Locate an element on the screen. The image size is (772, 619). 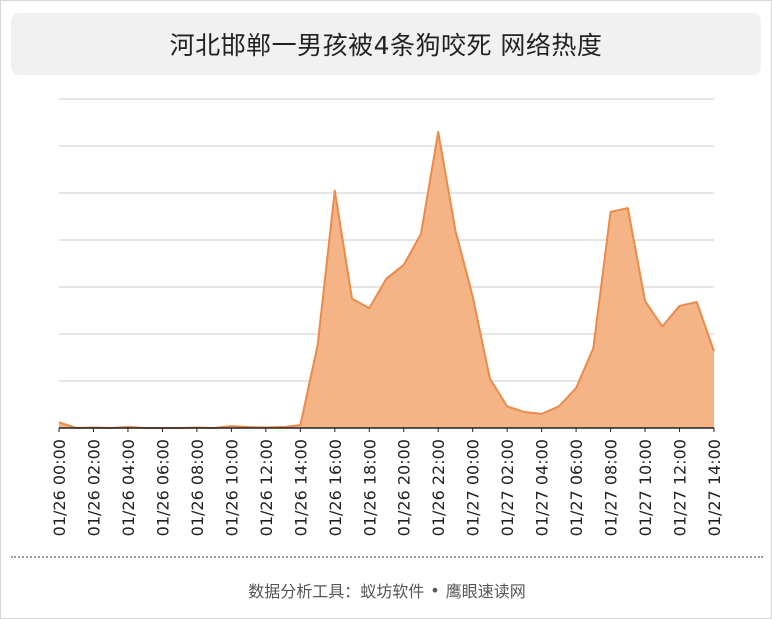
x-tick-label: 01/27 00:00 is located at coordinates (473, 487).